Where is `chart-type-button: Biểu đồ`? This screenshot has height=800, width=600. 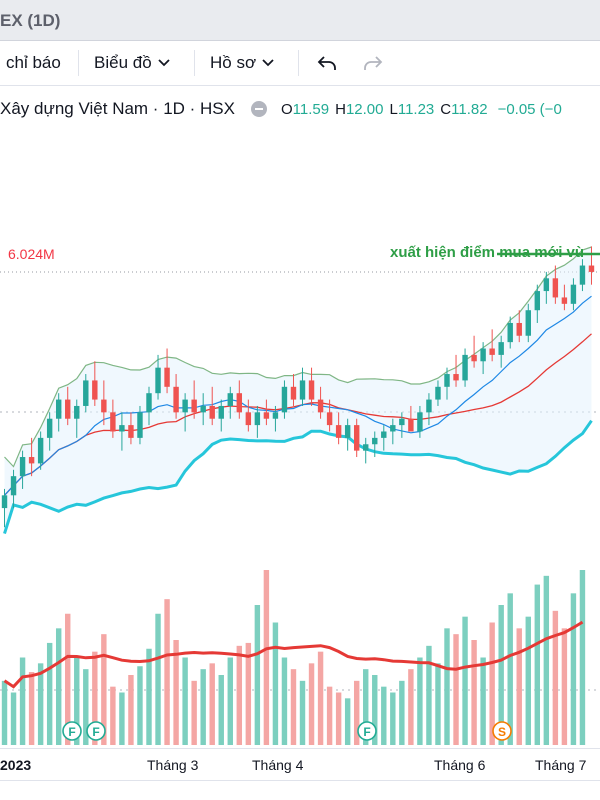
chart-type-button: Biểu đồ is located at coordinates (132, 63).